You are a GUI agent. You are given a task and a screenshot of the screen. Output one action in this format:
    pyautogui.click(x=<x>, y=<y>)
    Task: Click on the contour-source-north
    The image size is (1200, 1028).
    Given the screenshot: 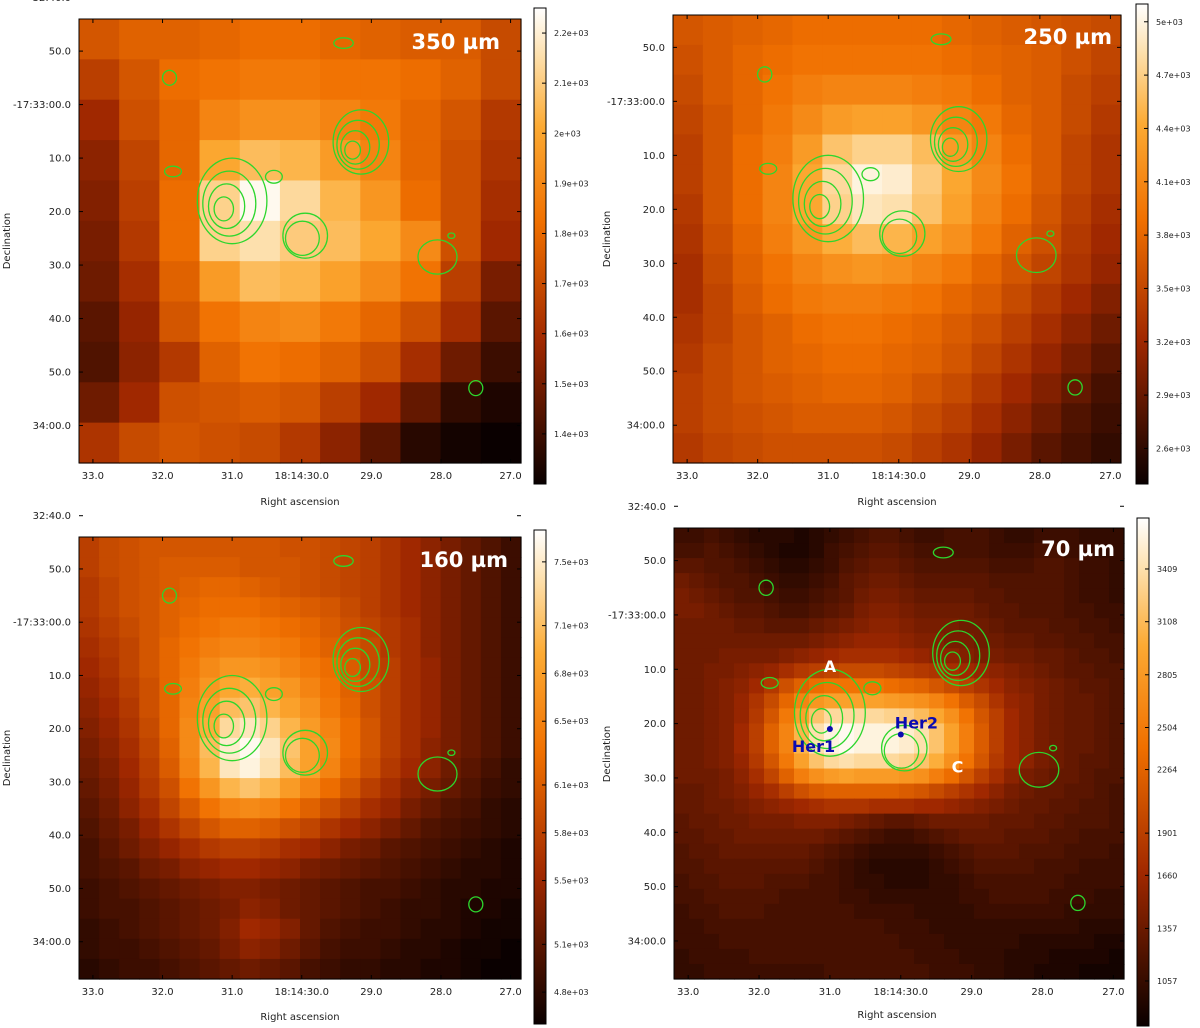 What is the action you would take?
    pyautogui.click(x=961, y=653)
    